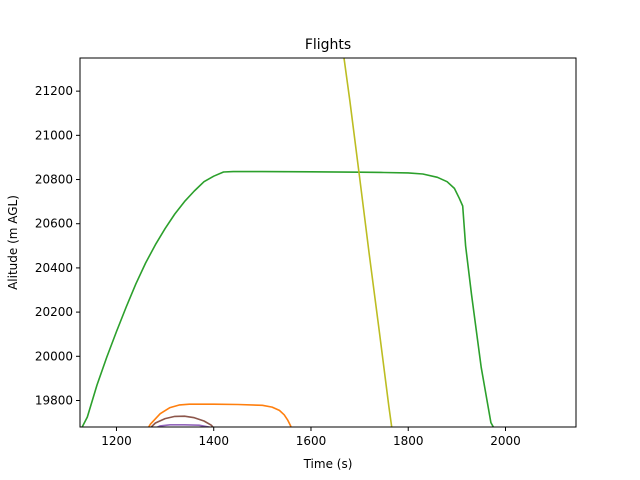  Describe the element at coordinates (13, 242) in the screenshot. I see `y-axis-label: Alitude (m AGL)` at that location.